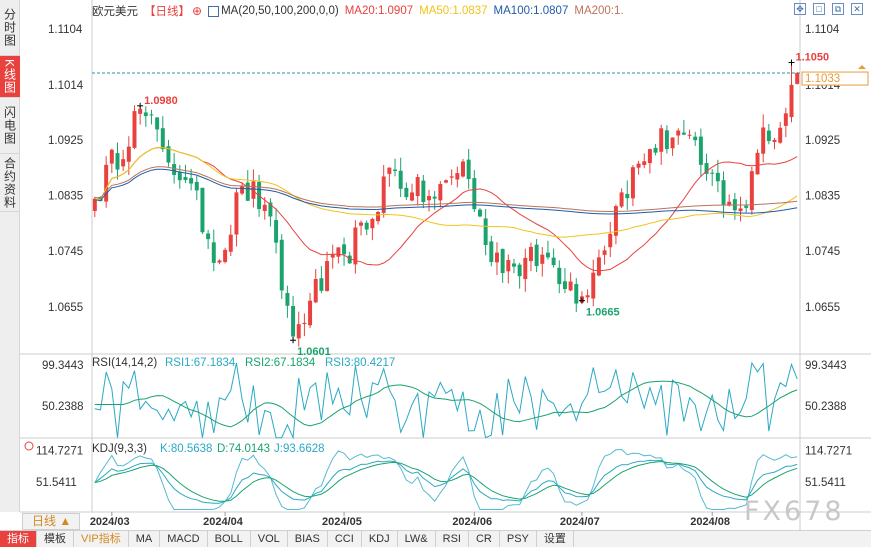 Image resolution: width=871 pixels, height=547 pixels. I want to click on indicator-tab-11: RSI, so click(452, 539).